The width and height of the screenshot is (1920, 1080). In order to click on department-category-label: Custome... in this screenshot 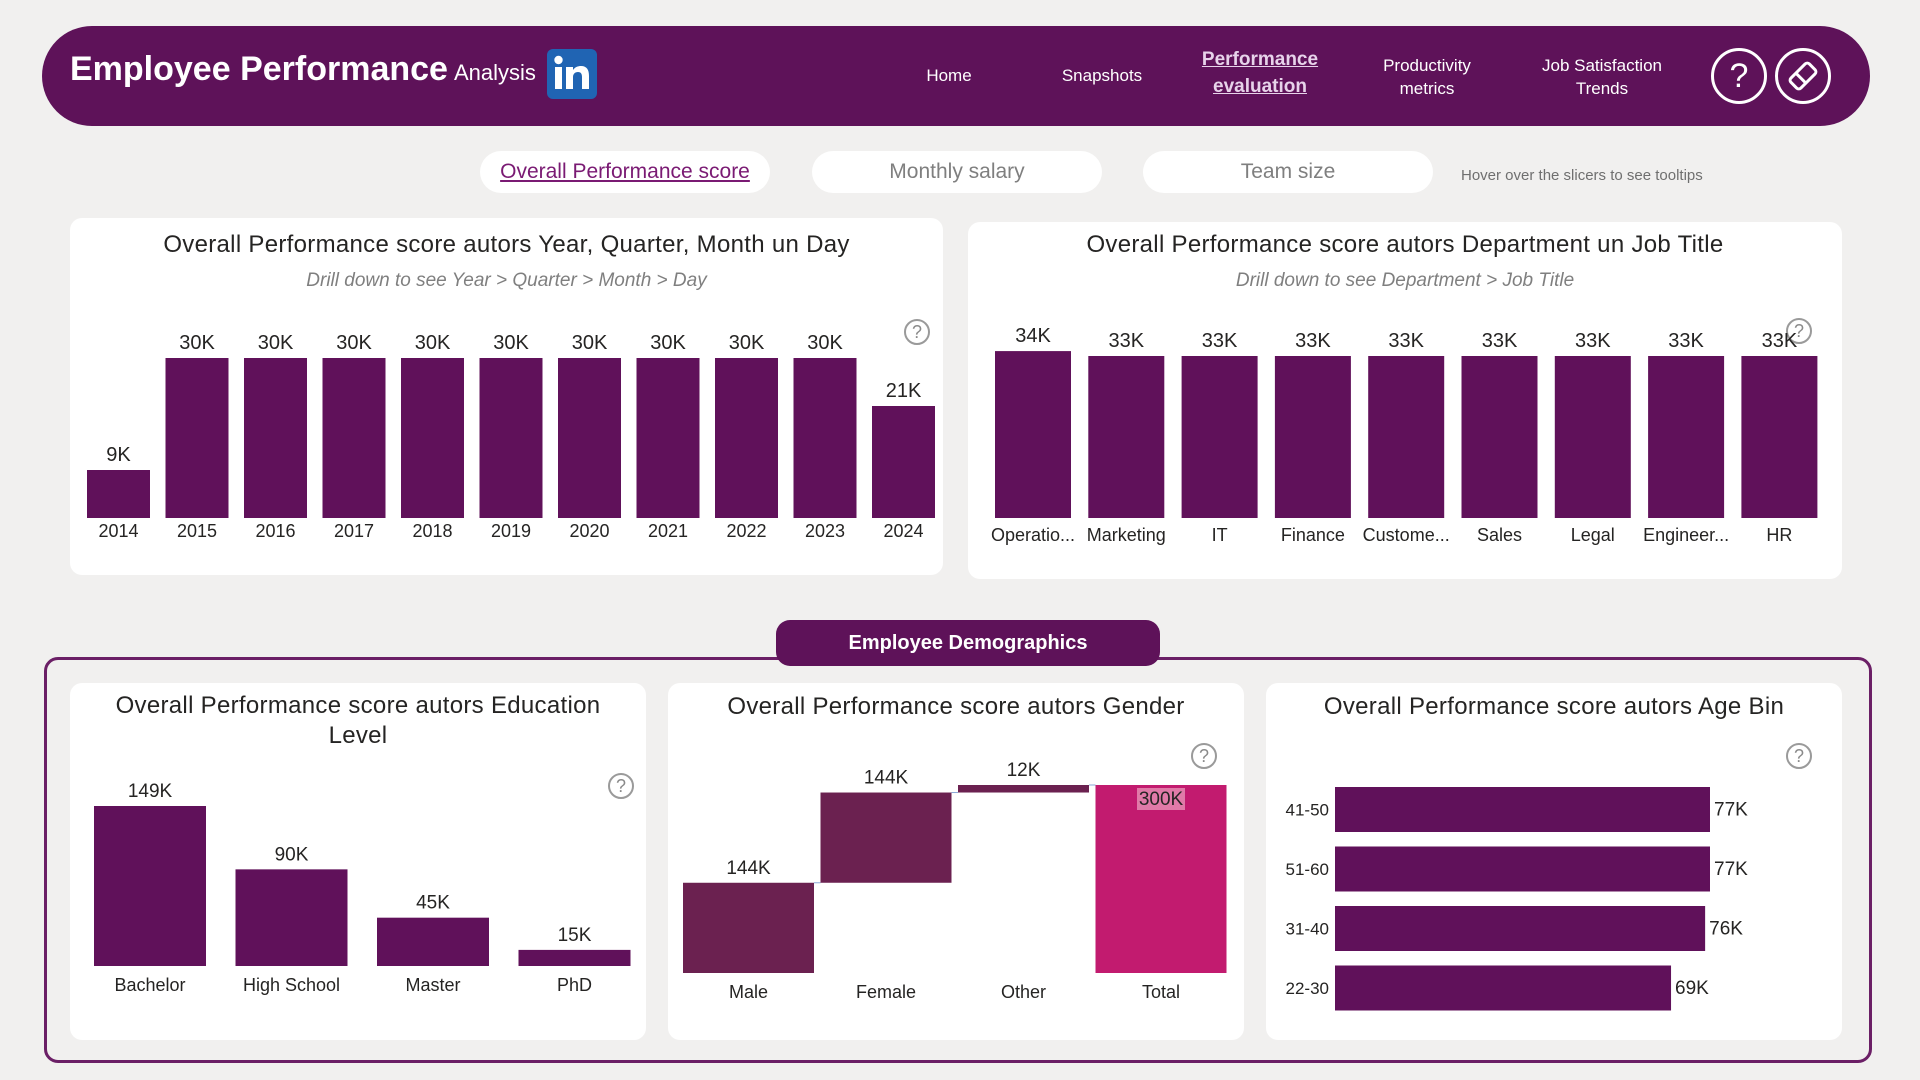, I will do `click(1406, 535)`.